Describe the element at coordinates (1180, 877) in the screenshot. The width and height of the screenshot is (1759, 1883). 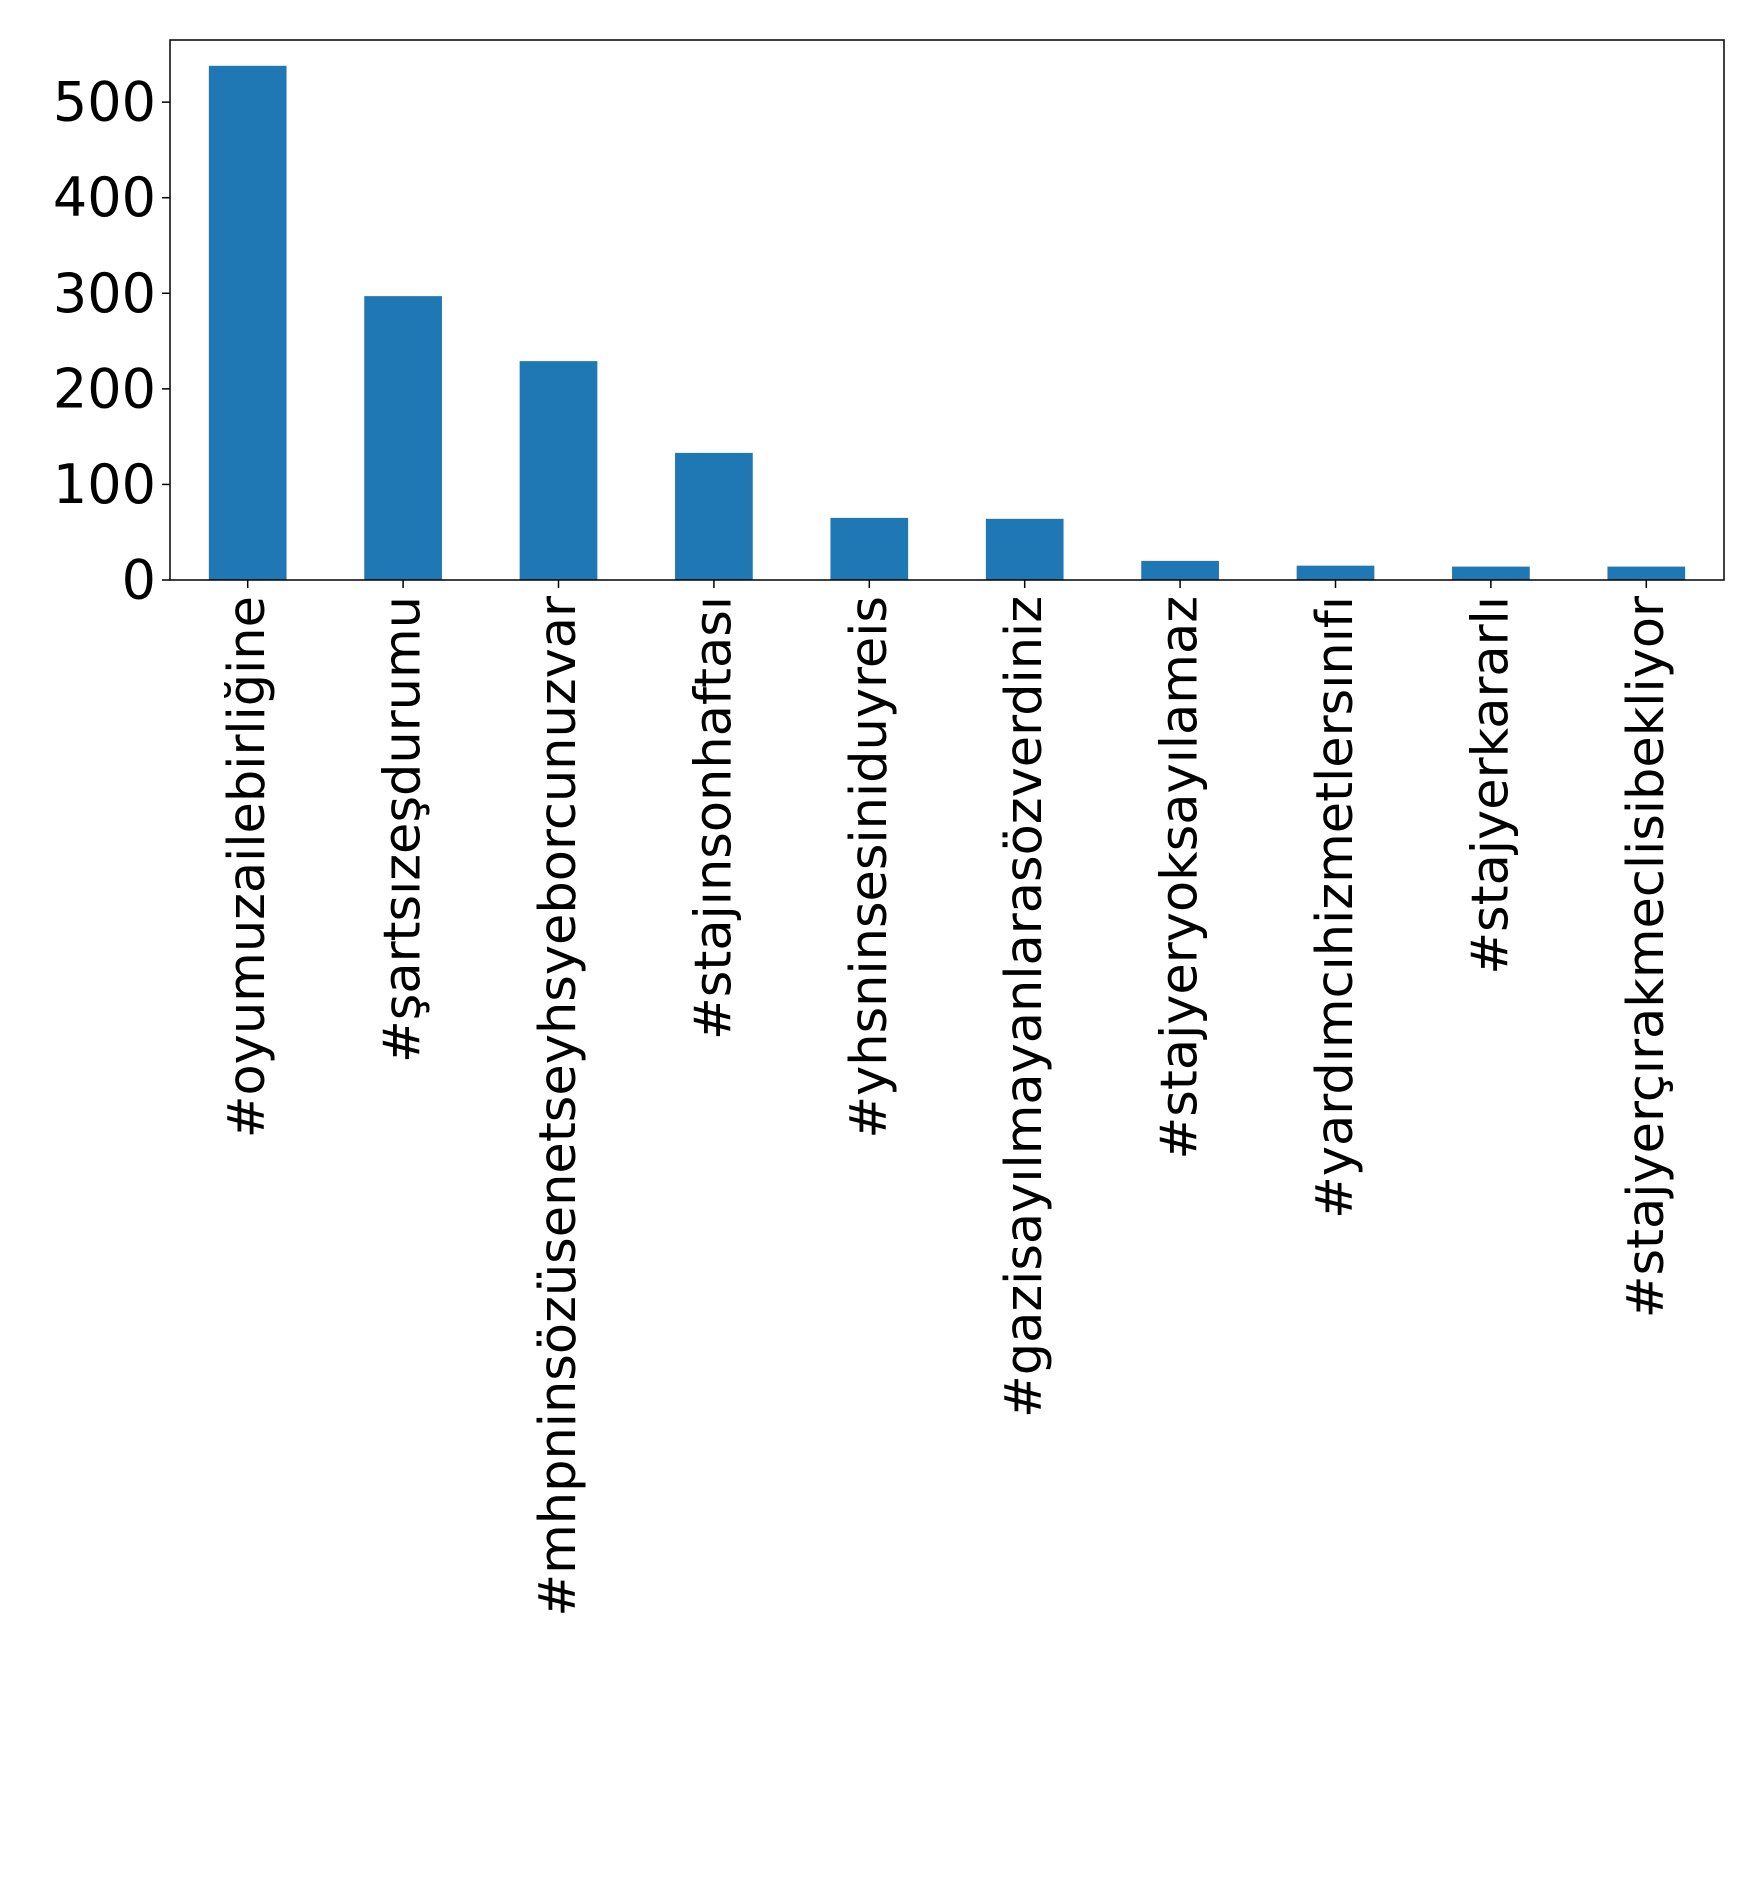
I see `x-tick-label: #stajyeryoksayılamaz` at that location.